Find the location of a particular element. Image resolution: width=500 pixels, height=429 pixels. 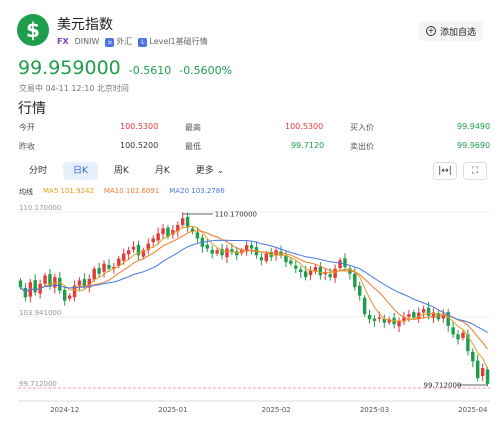

stat-value-open: 100.5300 is located at coordinates (139, 126).